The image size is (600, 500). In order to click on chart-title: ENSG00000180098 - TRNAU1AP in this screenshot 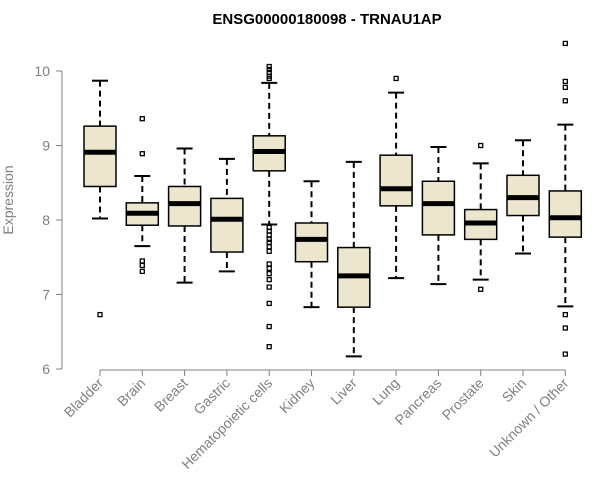, I will do `click(326, 19)`.